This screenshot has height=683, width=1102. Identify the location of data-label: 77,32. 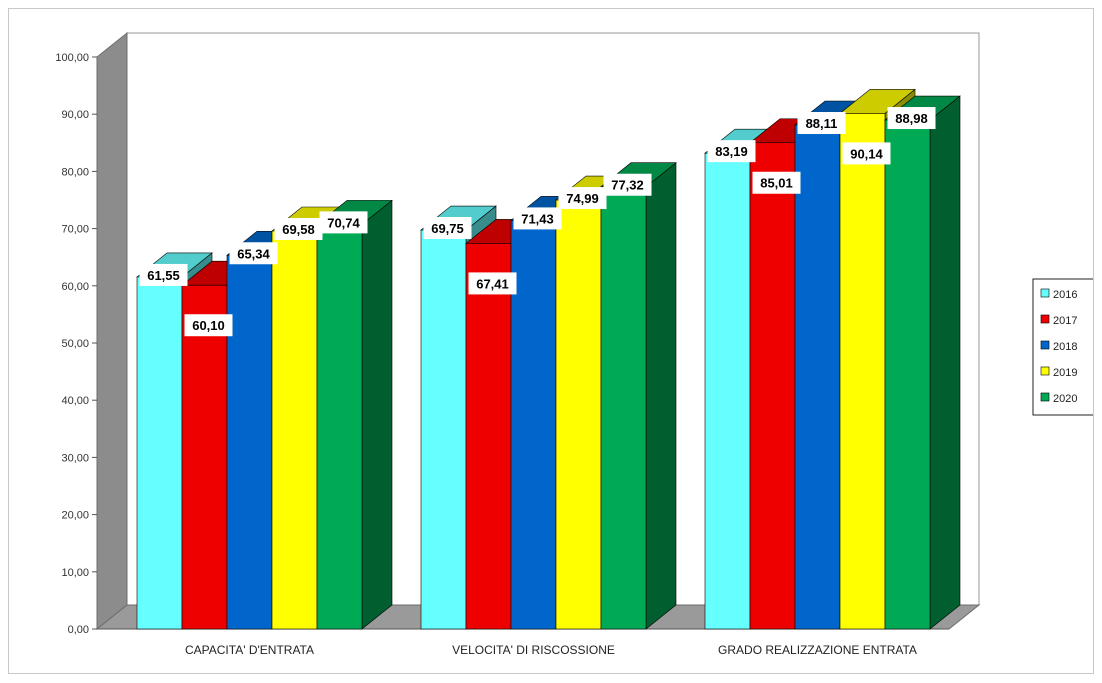
(627, 185).